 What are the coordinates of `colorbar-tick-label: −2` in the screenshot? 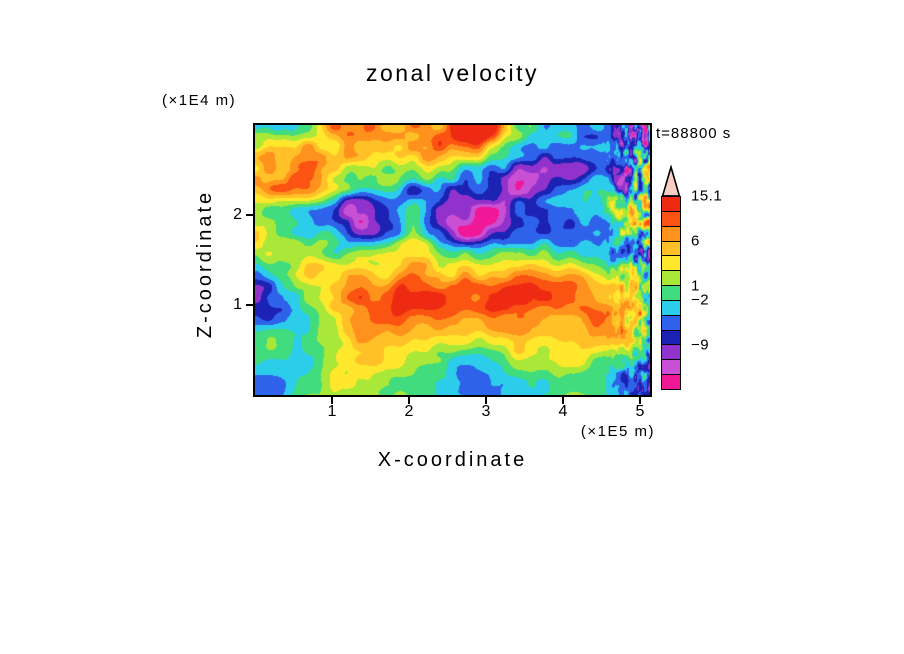 It's located at (700, 300).